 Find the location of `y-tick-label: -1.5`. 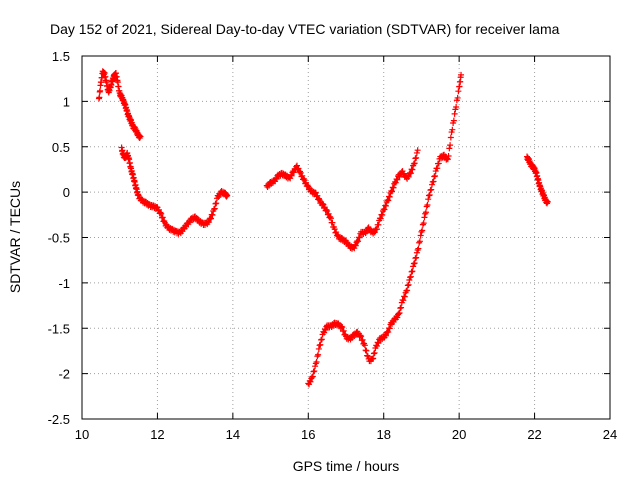

y-tick-label: -1.5 is located at coordinates (59, 328).